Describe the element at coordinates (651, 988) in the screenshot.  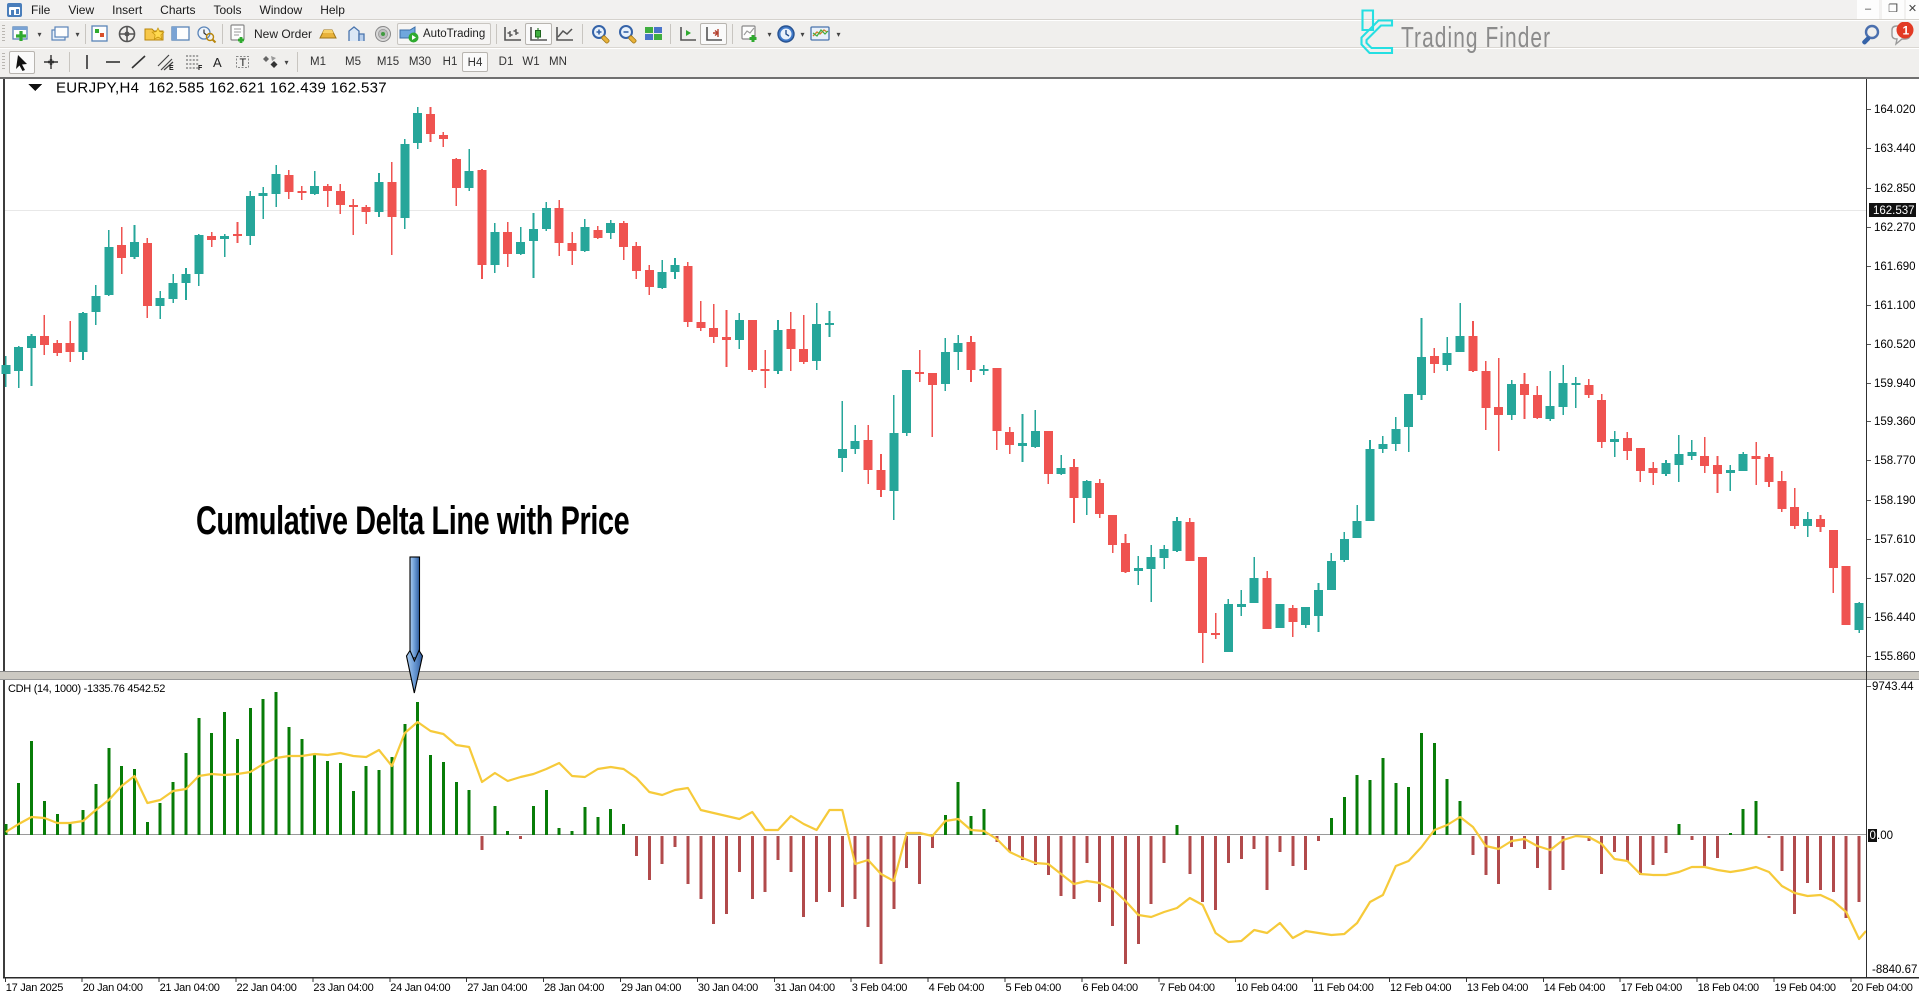
I see `svg-text: 29 Jan 04:00` at that location.